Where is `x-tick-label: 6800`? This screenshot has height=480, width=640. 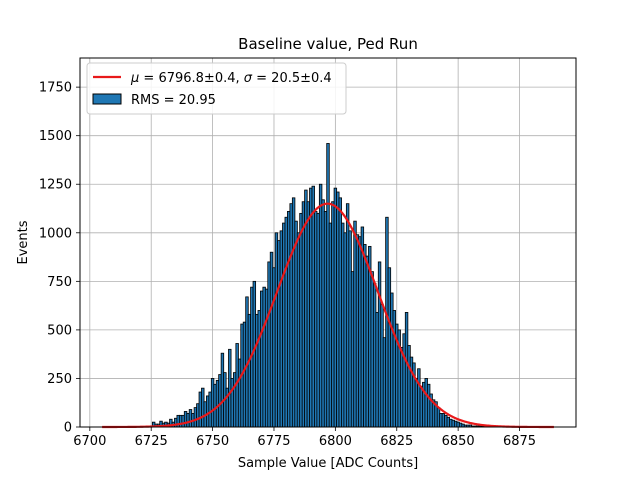
x-tick-label: 6800 is located at coordinates (335, 441).